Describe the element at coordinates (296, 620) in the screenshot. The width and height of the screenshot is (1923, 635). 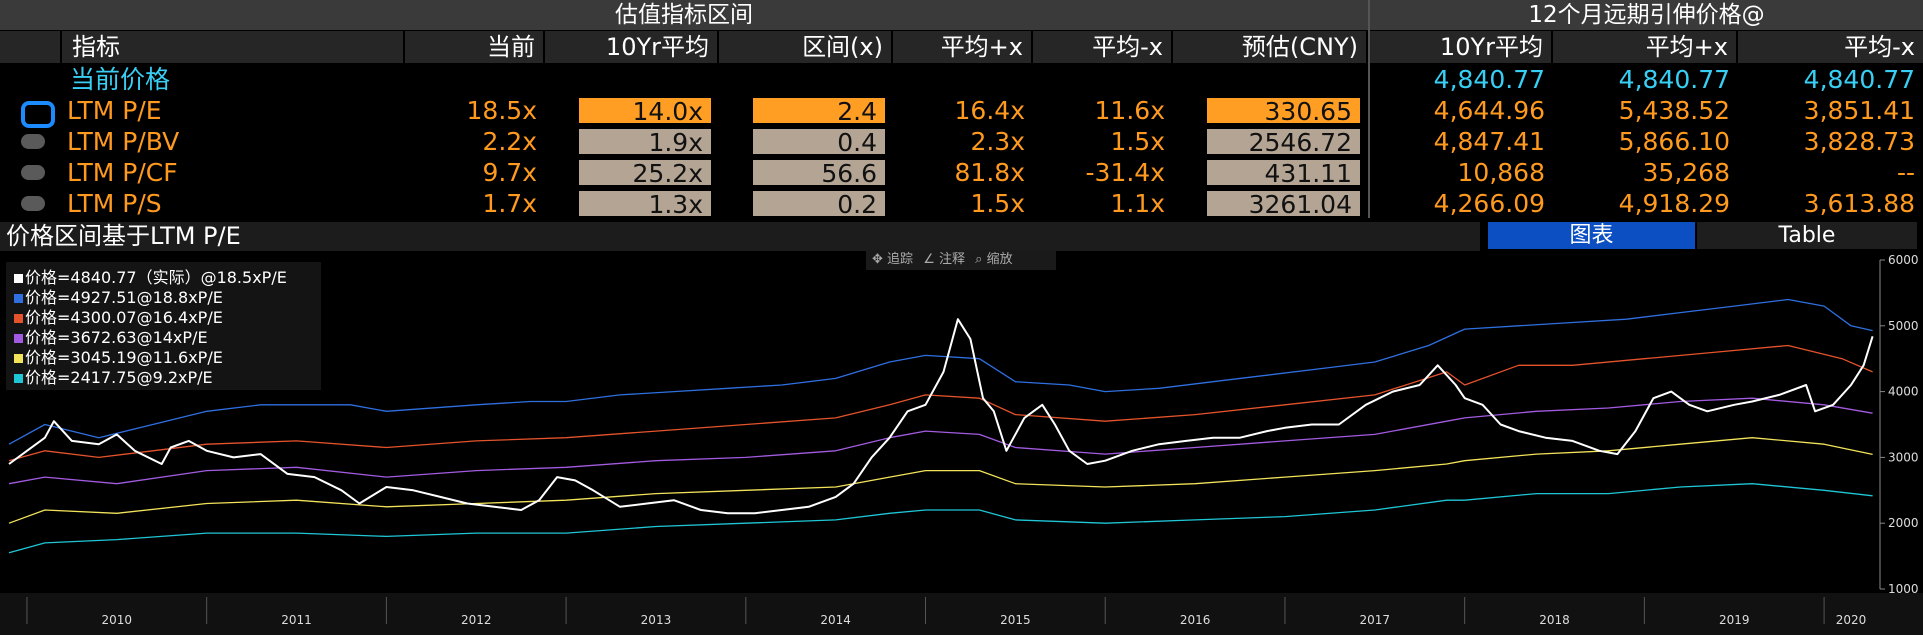
I see `x-tick-label: 2011` at that location.